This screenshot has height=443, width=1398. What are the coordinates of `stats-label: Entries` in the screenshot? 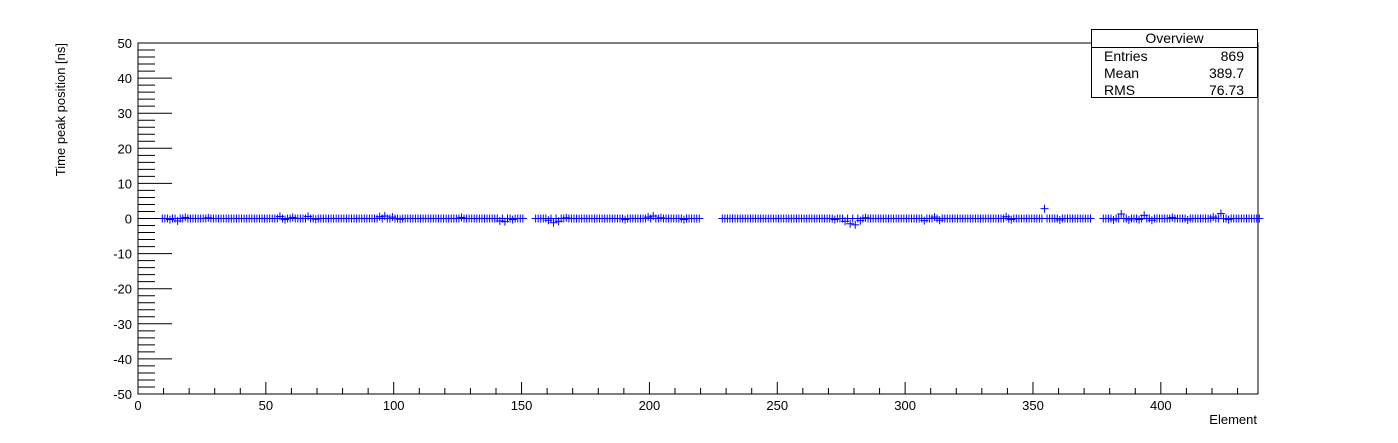 It's located at (1126, 56).